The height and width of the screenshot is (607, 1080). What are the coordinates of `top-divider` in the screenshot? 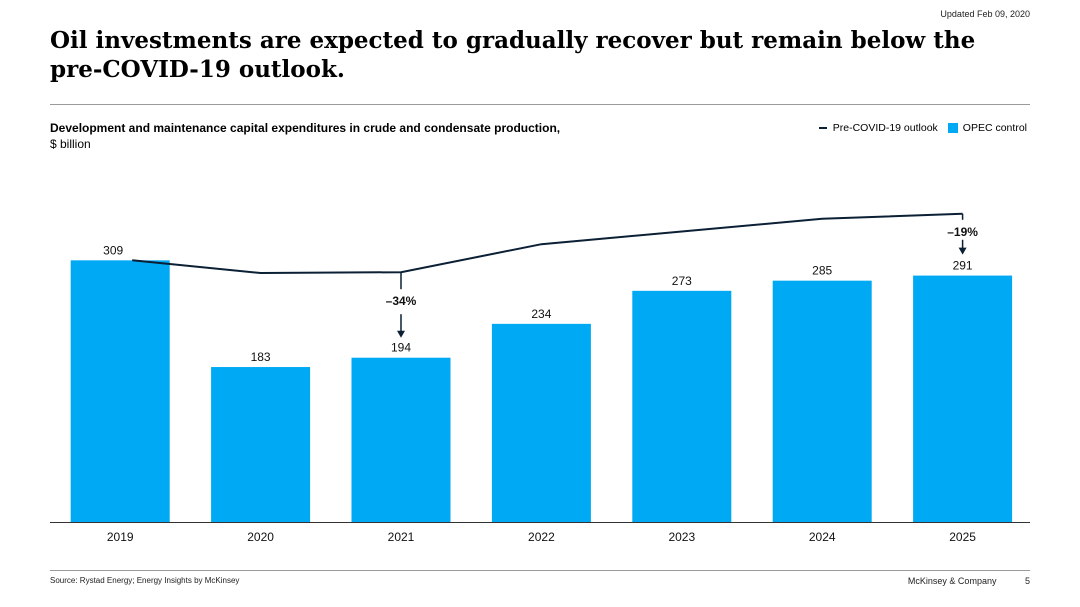 It's located at (540, 104).